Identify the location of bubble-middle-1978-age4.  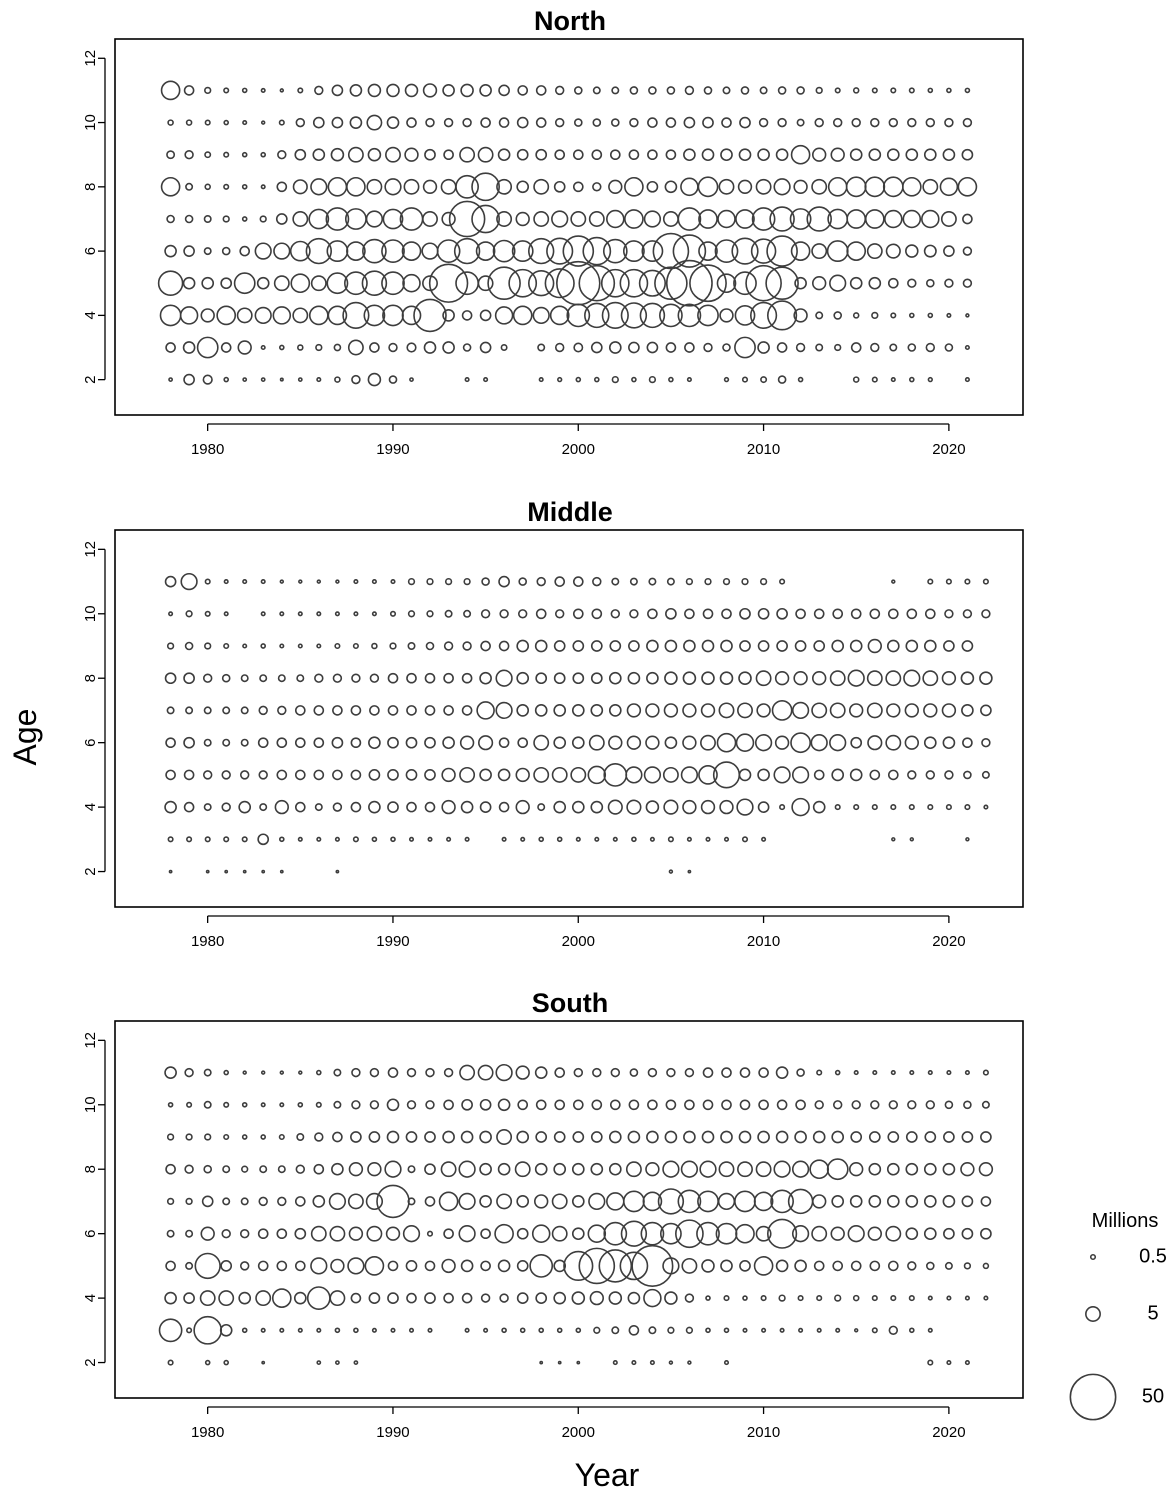
(170, 807).